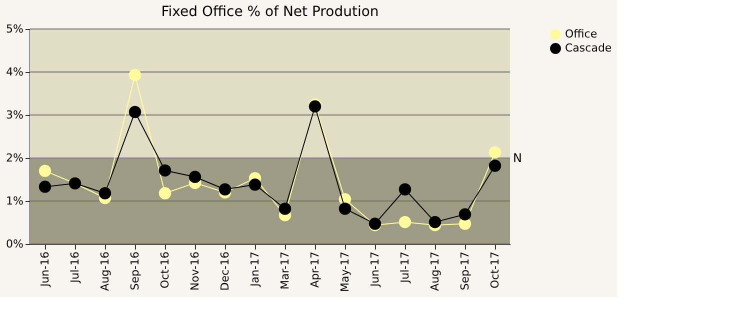  I want to click on legend-label: Office, so click(581, 34).